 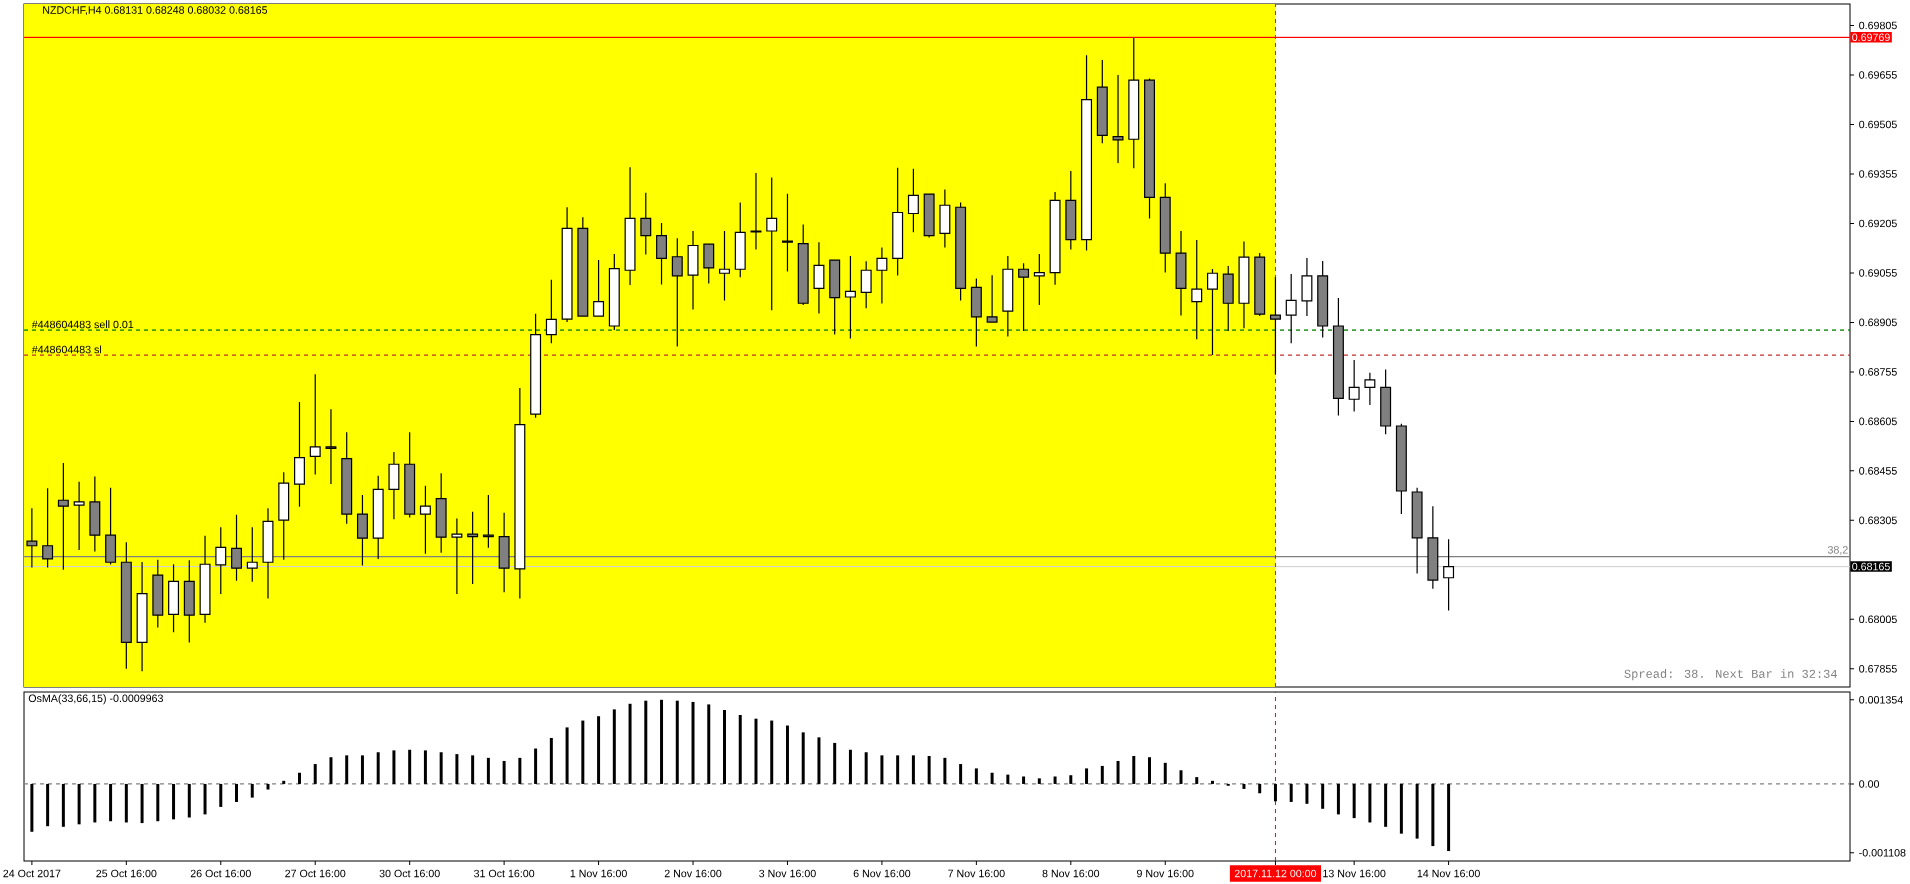 What do you see at coordinates (598, 873) in the screenshot?
I see `x-tick-label: 1 Nov 16:00` at bounding box center [598, 873].